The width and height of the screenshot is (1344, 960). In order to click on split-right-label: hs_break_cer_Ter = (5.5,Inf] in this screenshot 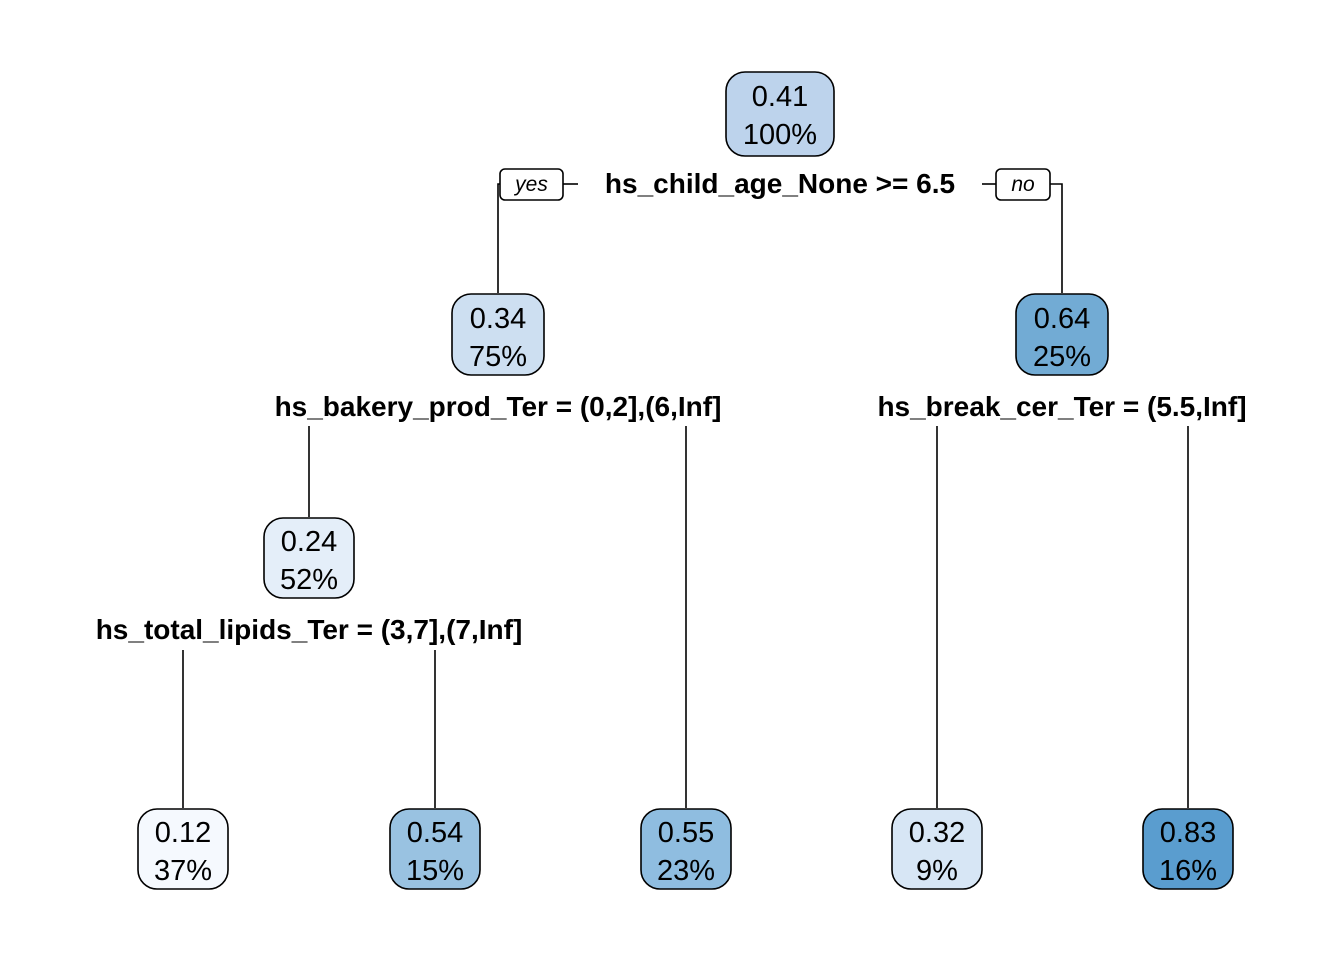, I will do `click(1061, 406)`.